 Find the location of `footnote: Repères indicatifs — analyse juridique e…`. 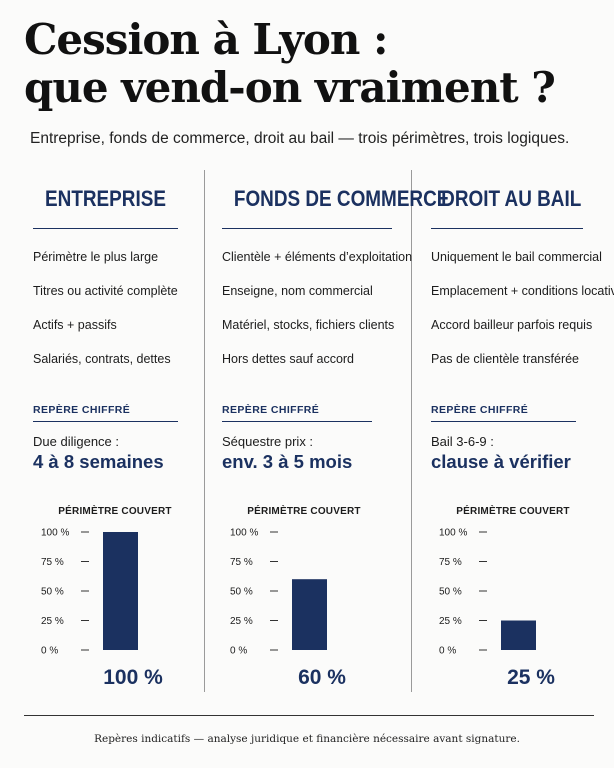

footnote: Repères indicatifs — analyse juridique e… is located at coordinates (307, 739).